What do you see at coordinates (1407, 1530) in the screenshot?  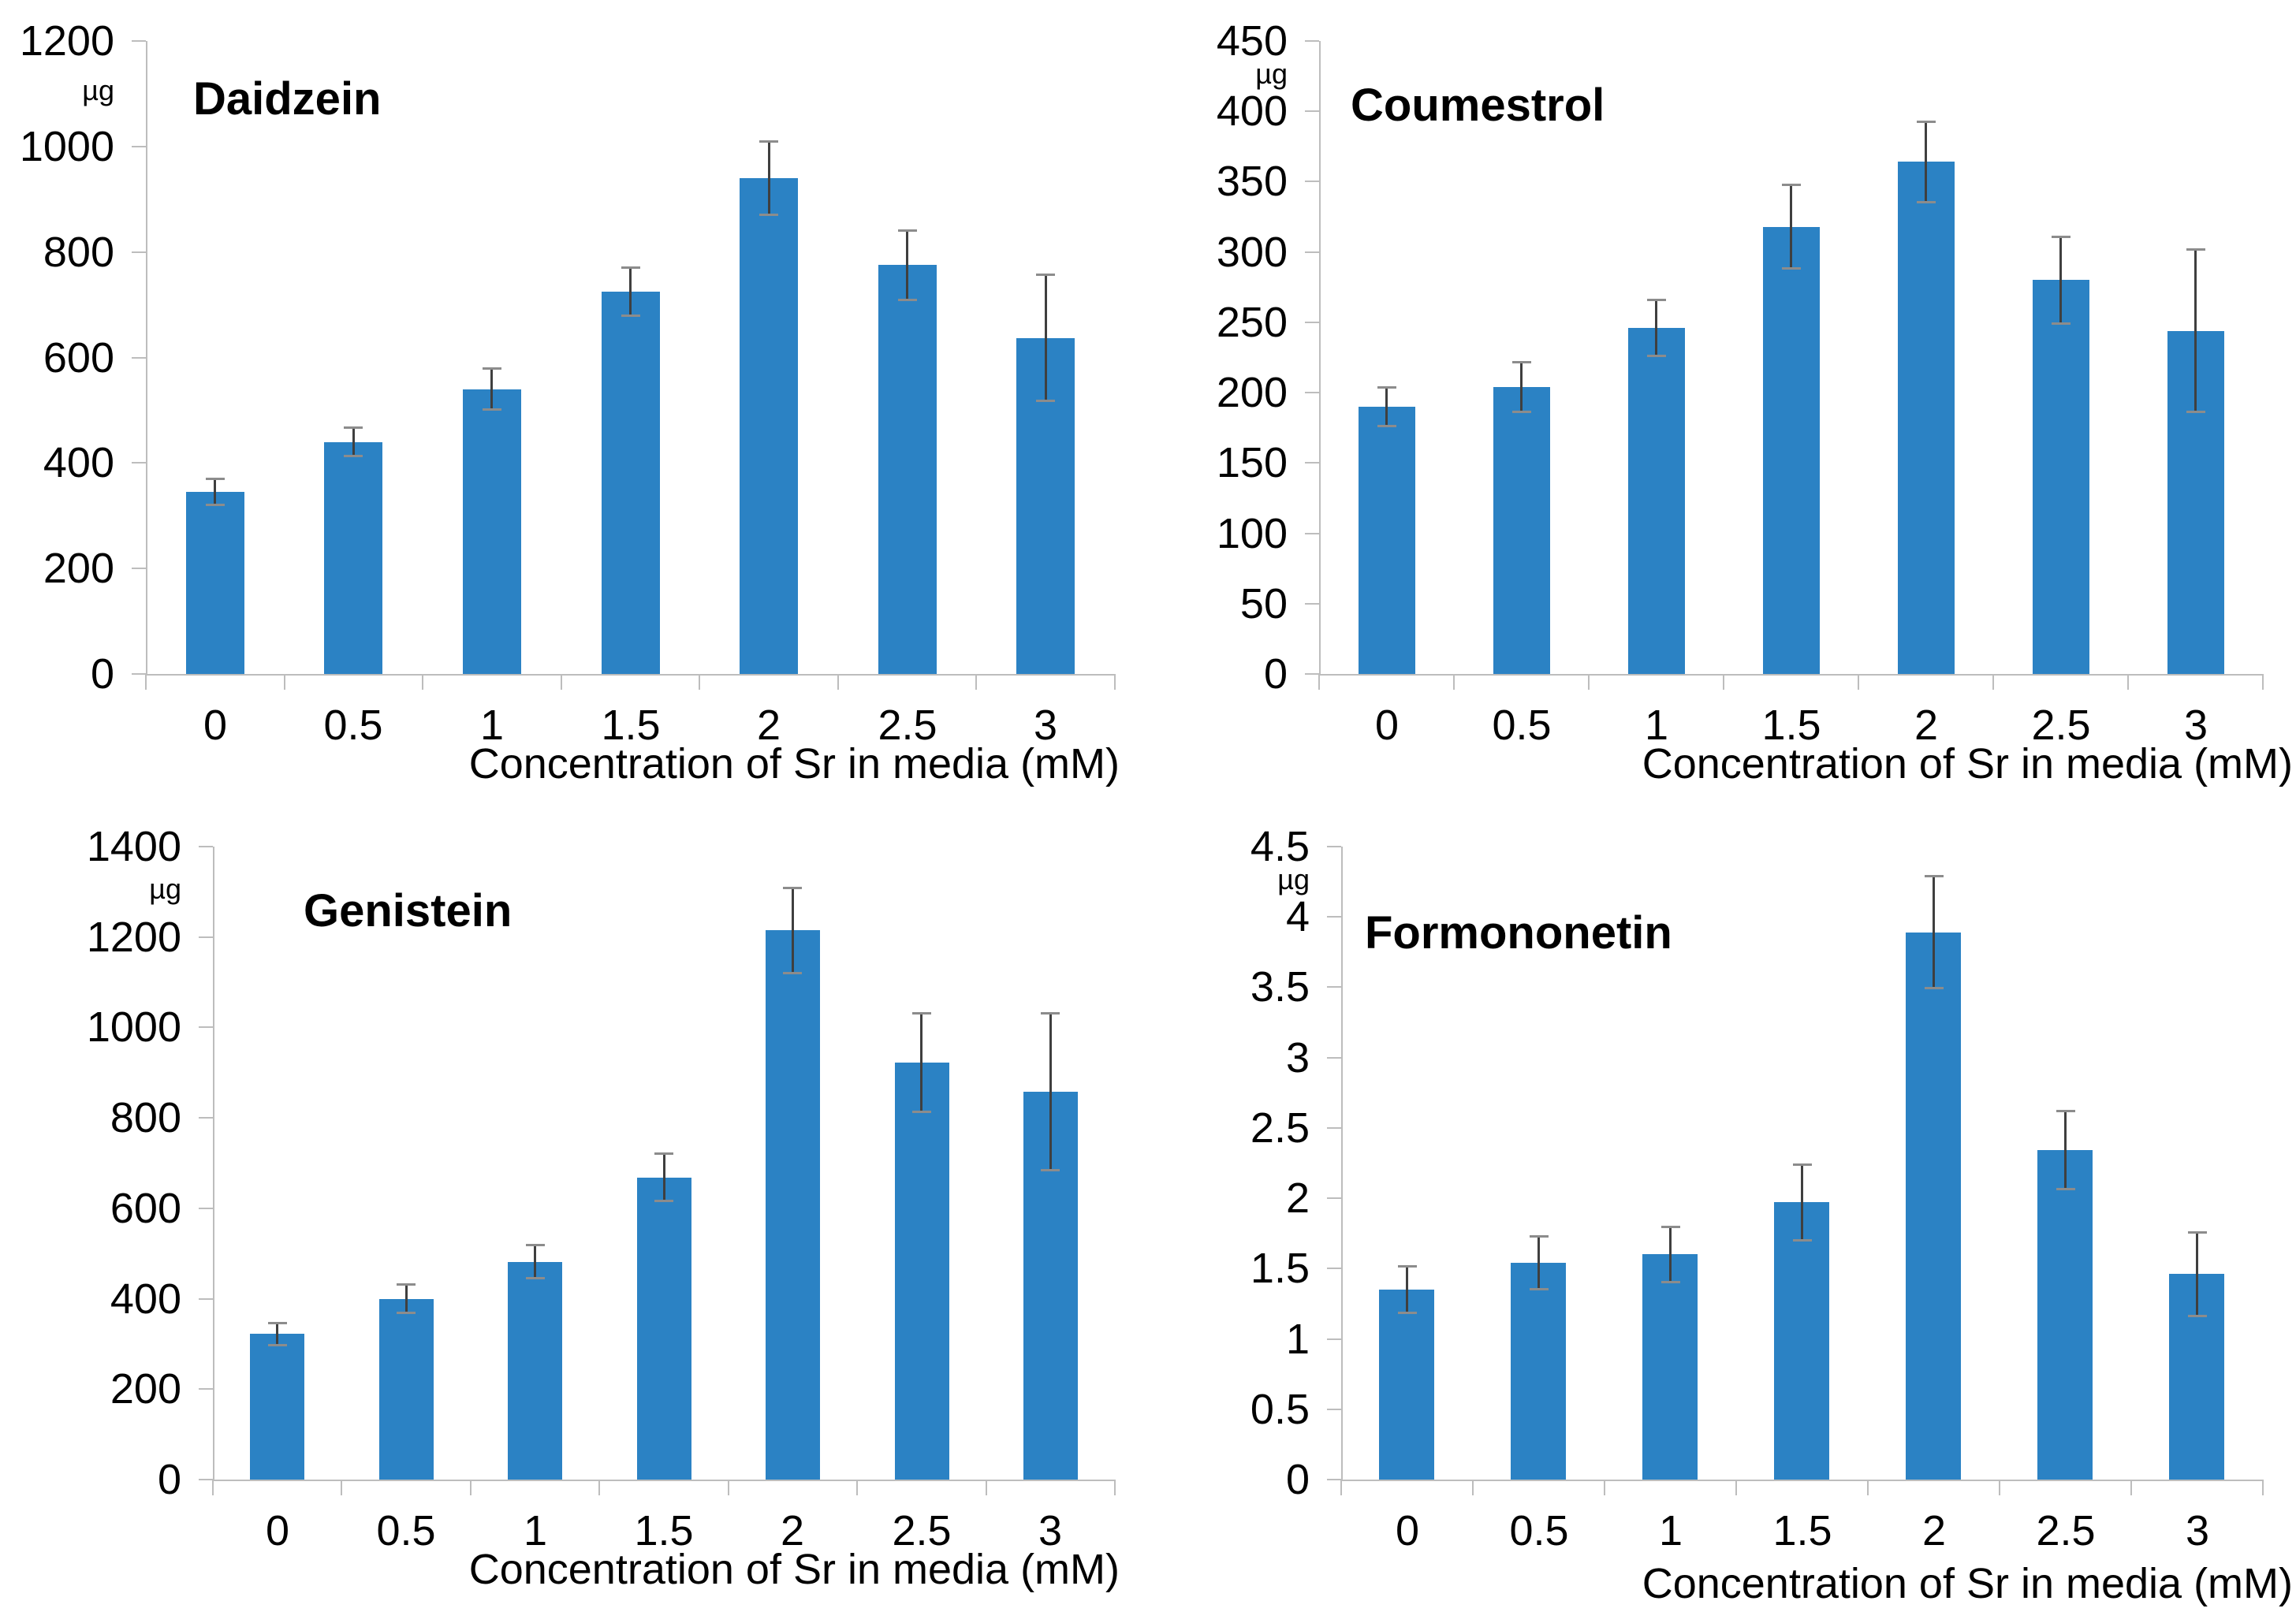 I see `x-axis-tick-label: 0` at bounding box center [1407, 1530].